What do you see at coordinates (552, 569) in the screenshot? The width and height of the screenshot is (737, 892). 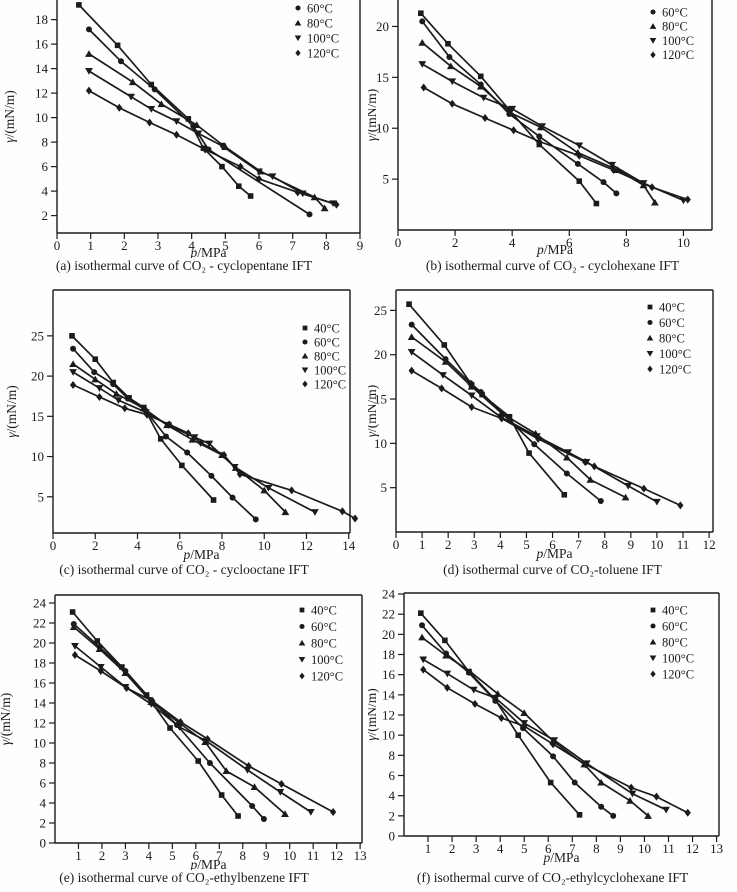 I see `chart-d-caption: (d) isothermal curve of CO₂-toluene IFT` at bounding box center [552, 569].